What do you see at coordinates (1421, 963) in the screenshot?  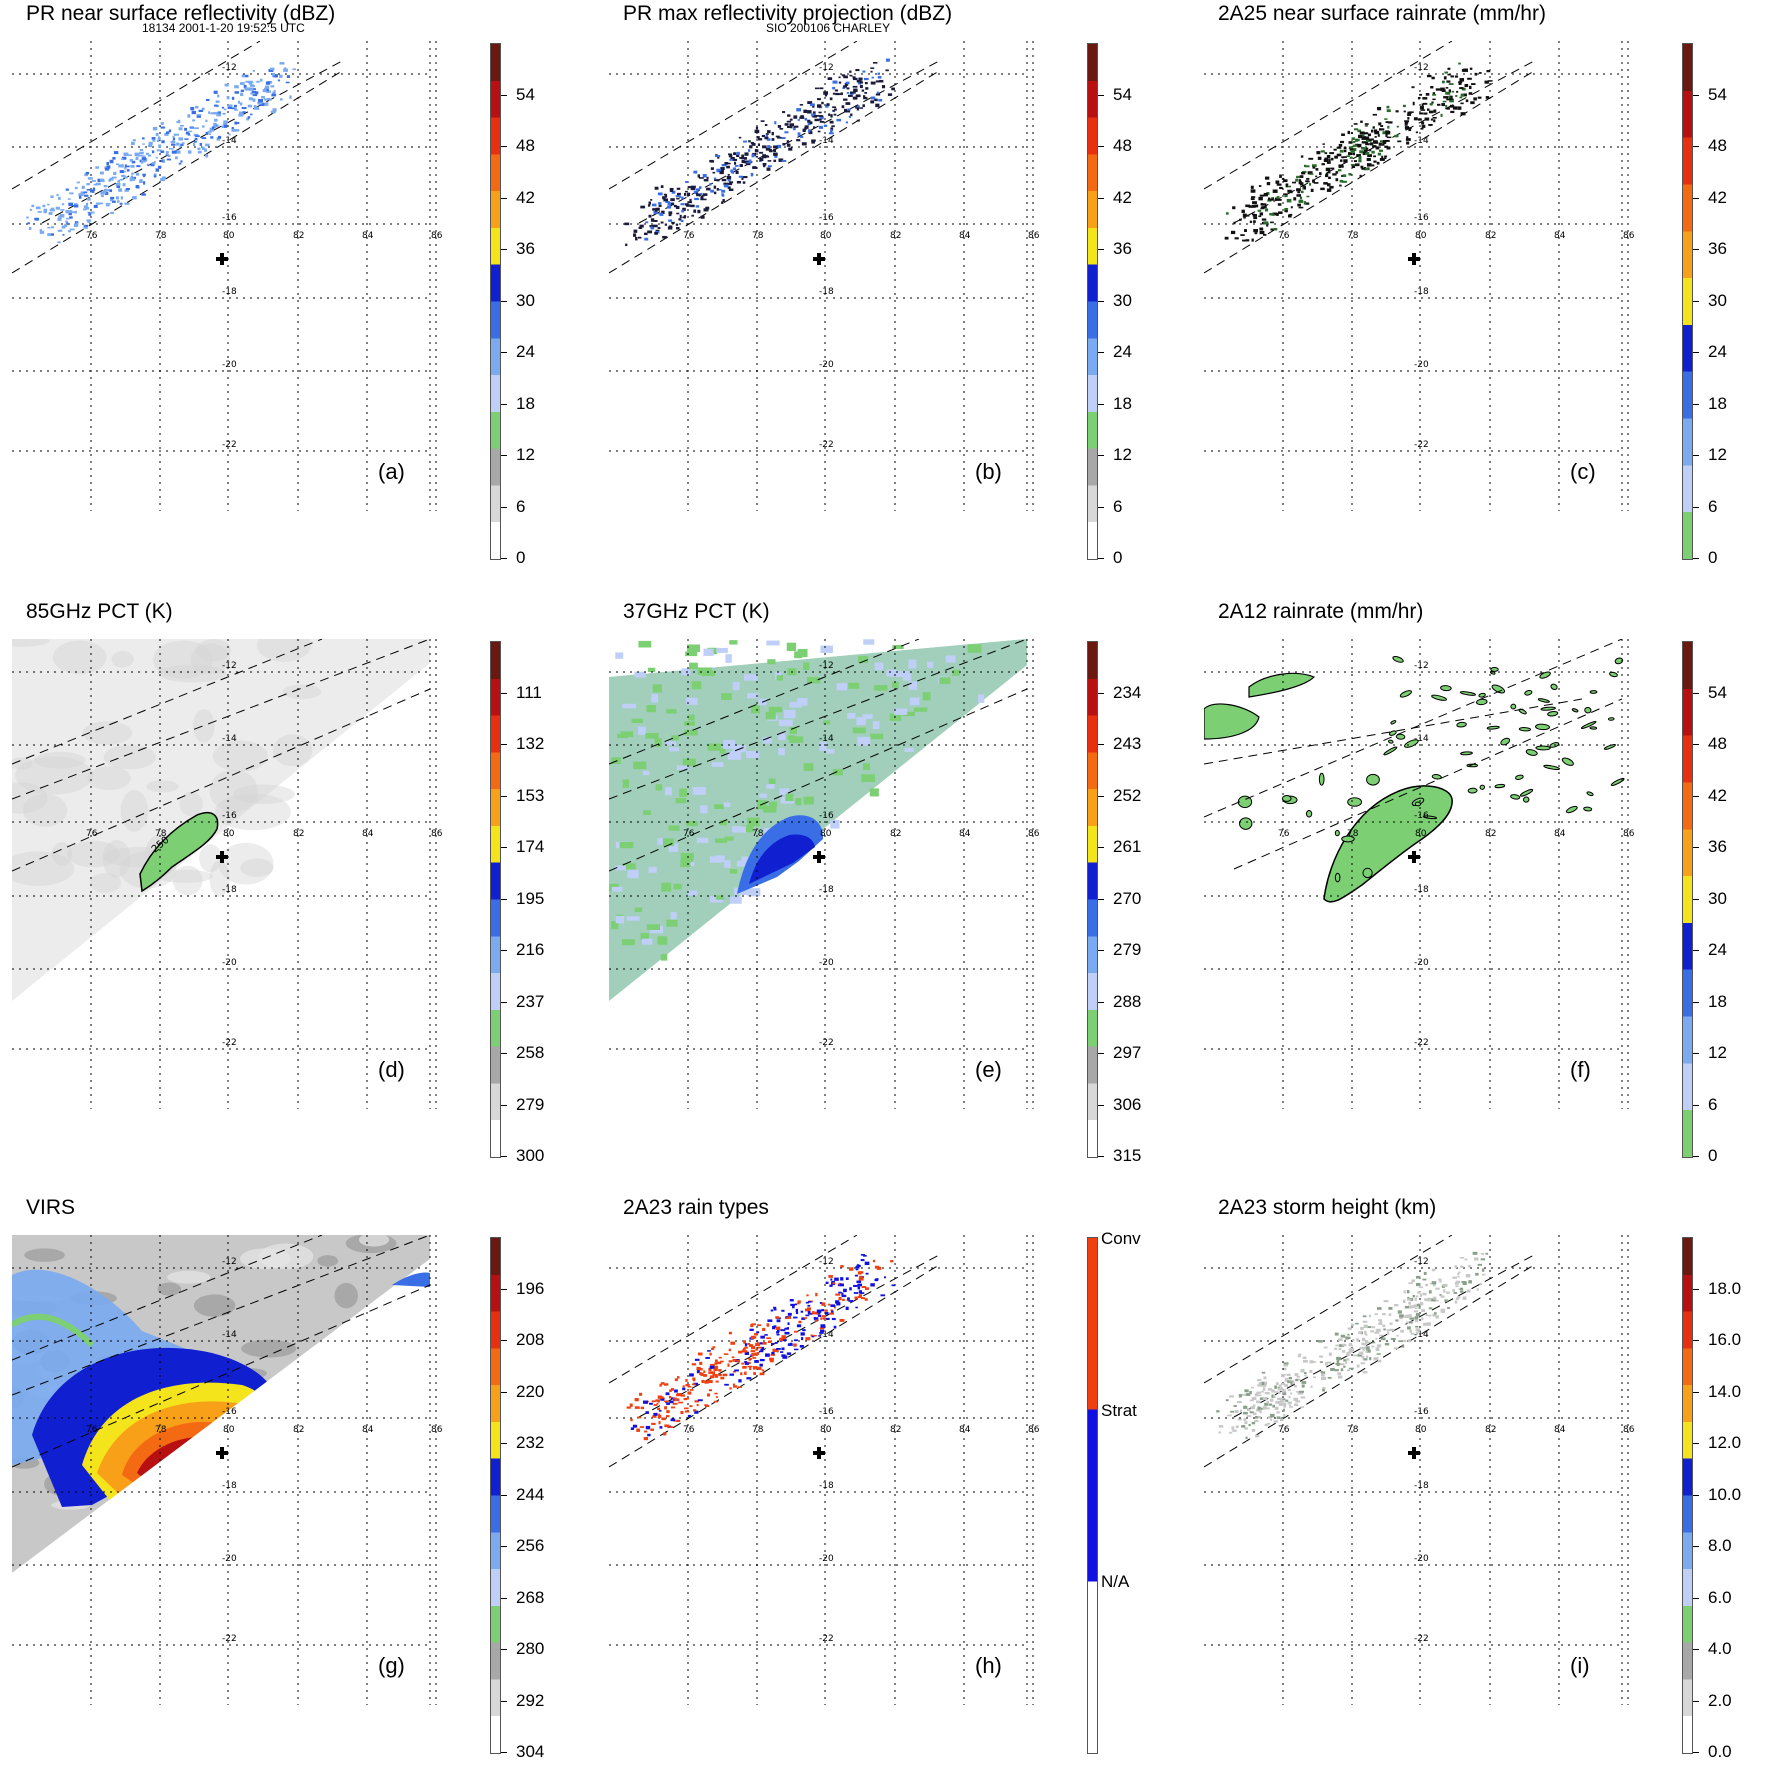 I see `lat-label: -20` at bounding box center [1421, 963].